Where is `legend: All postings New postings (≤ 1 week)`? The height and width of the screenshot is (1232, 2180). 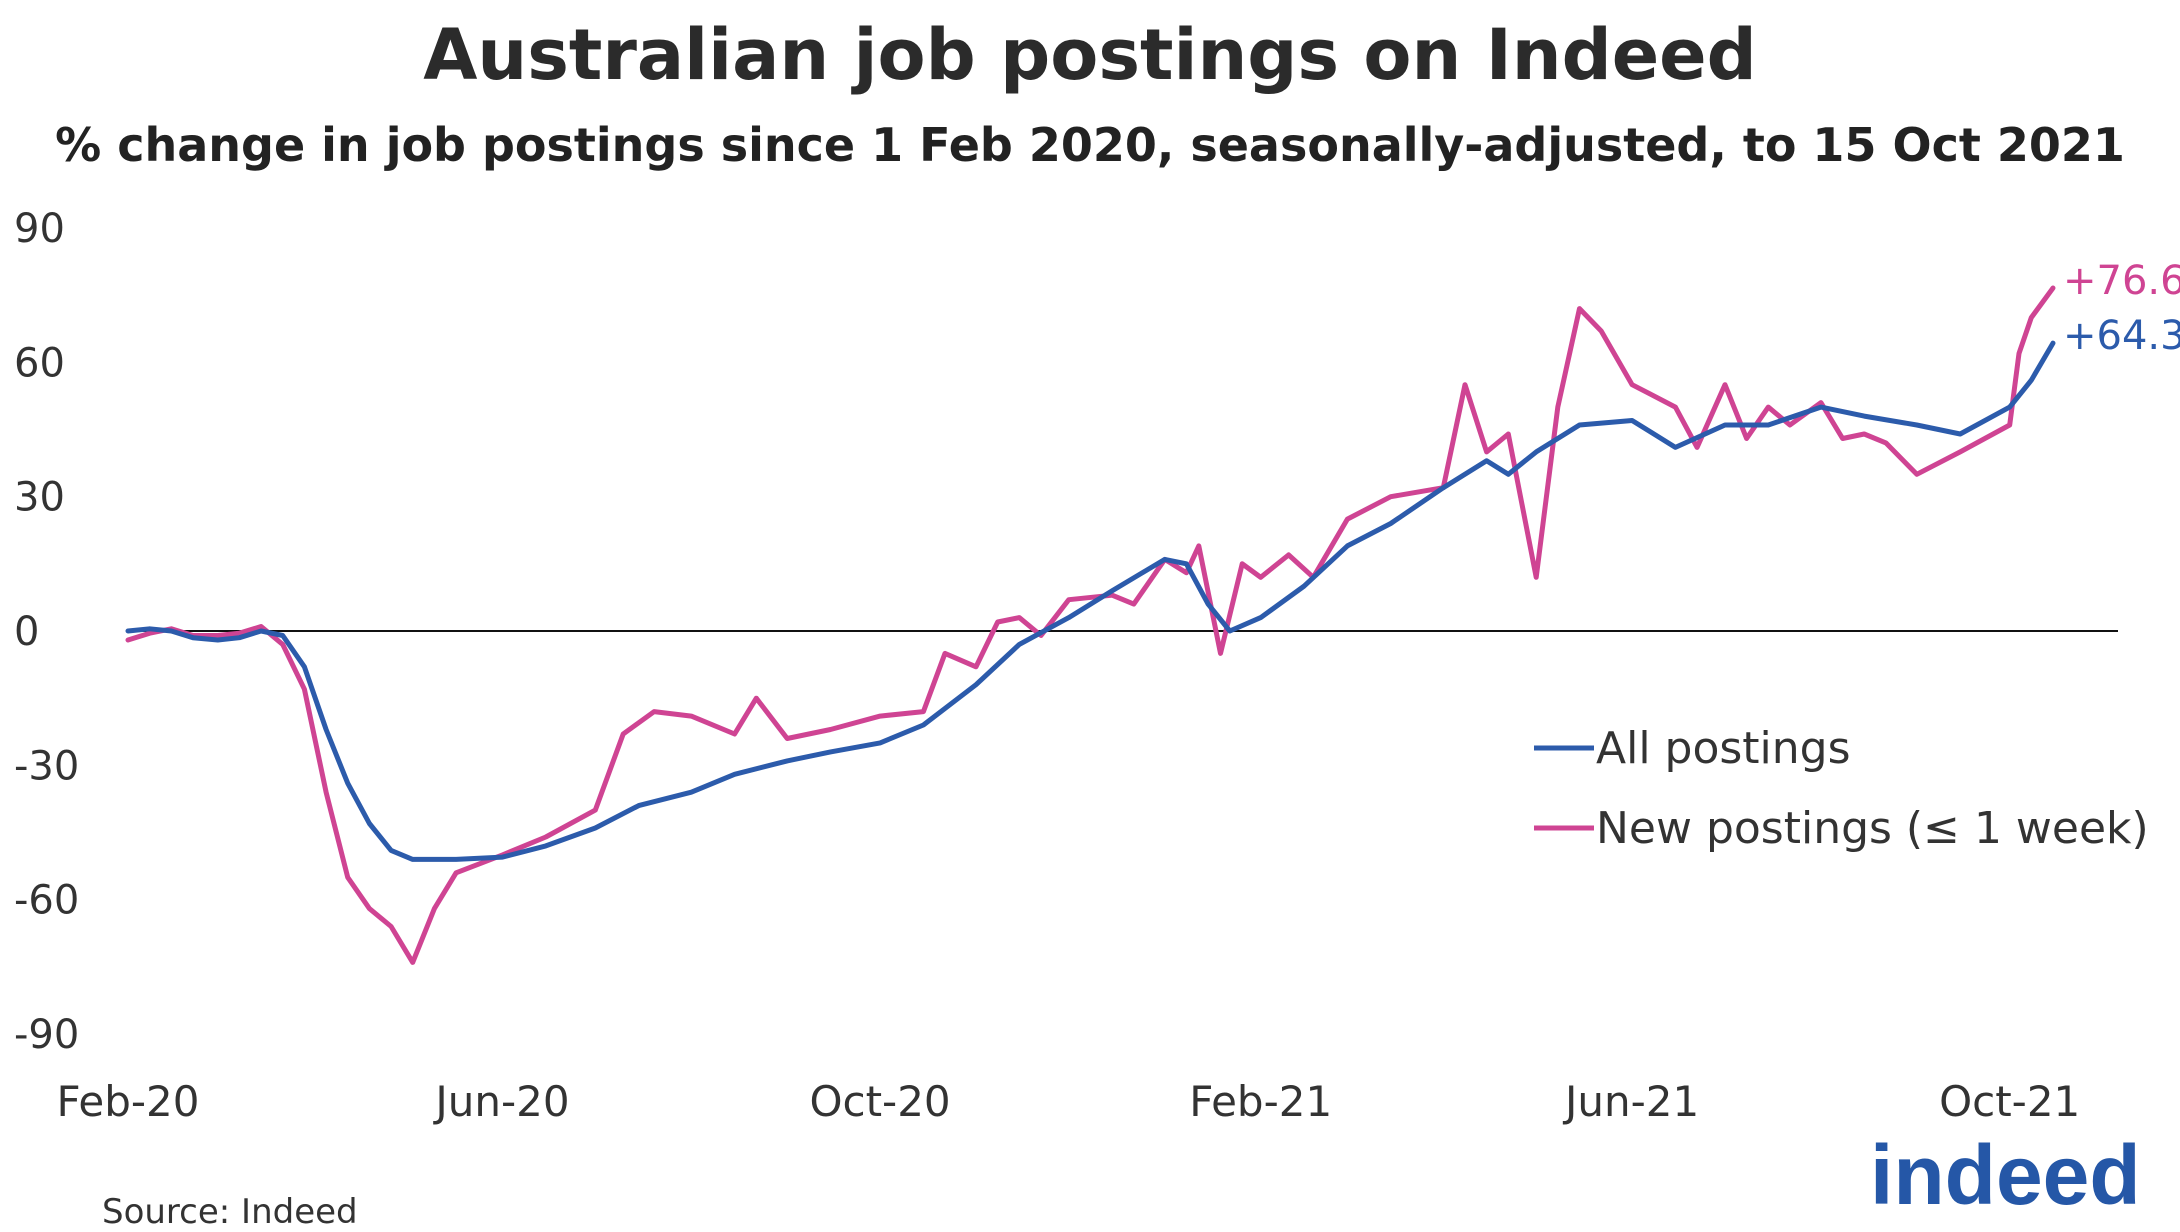
legend: All postings New postings (≤ 1 week) is located at coordinates (1841, 788).